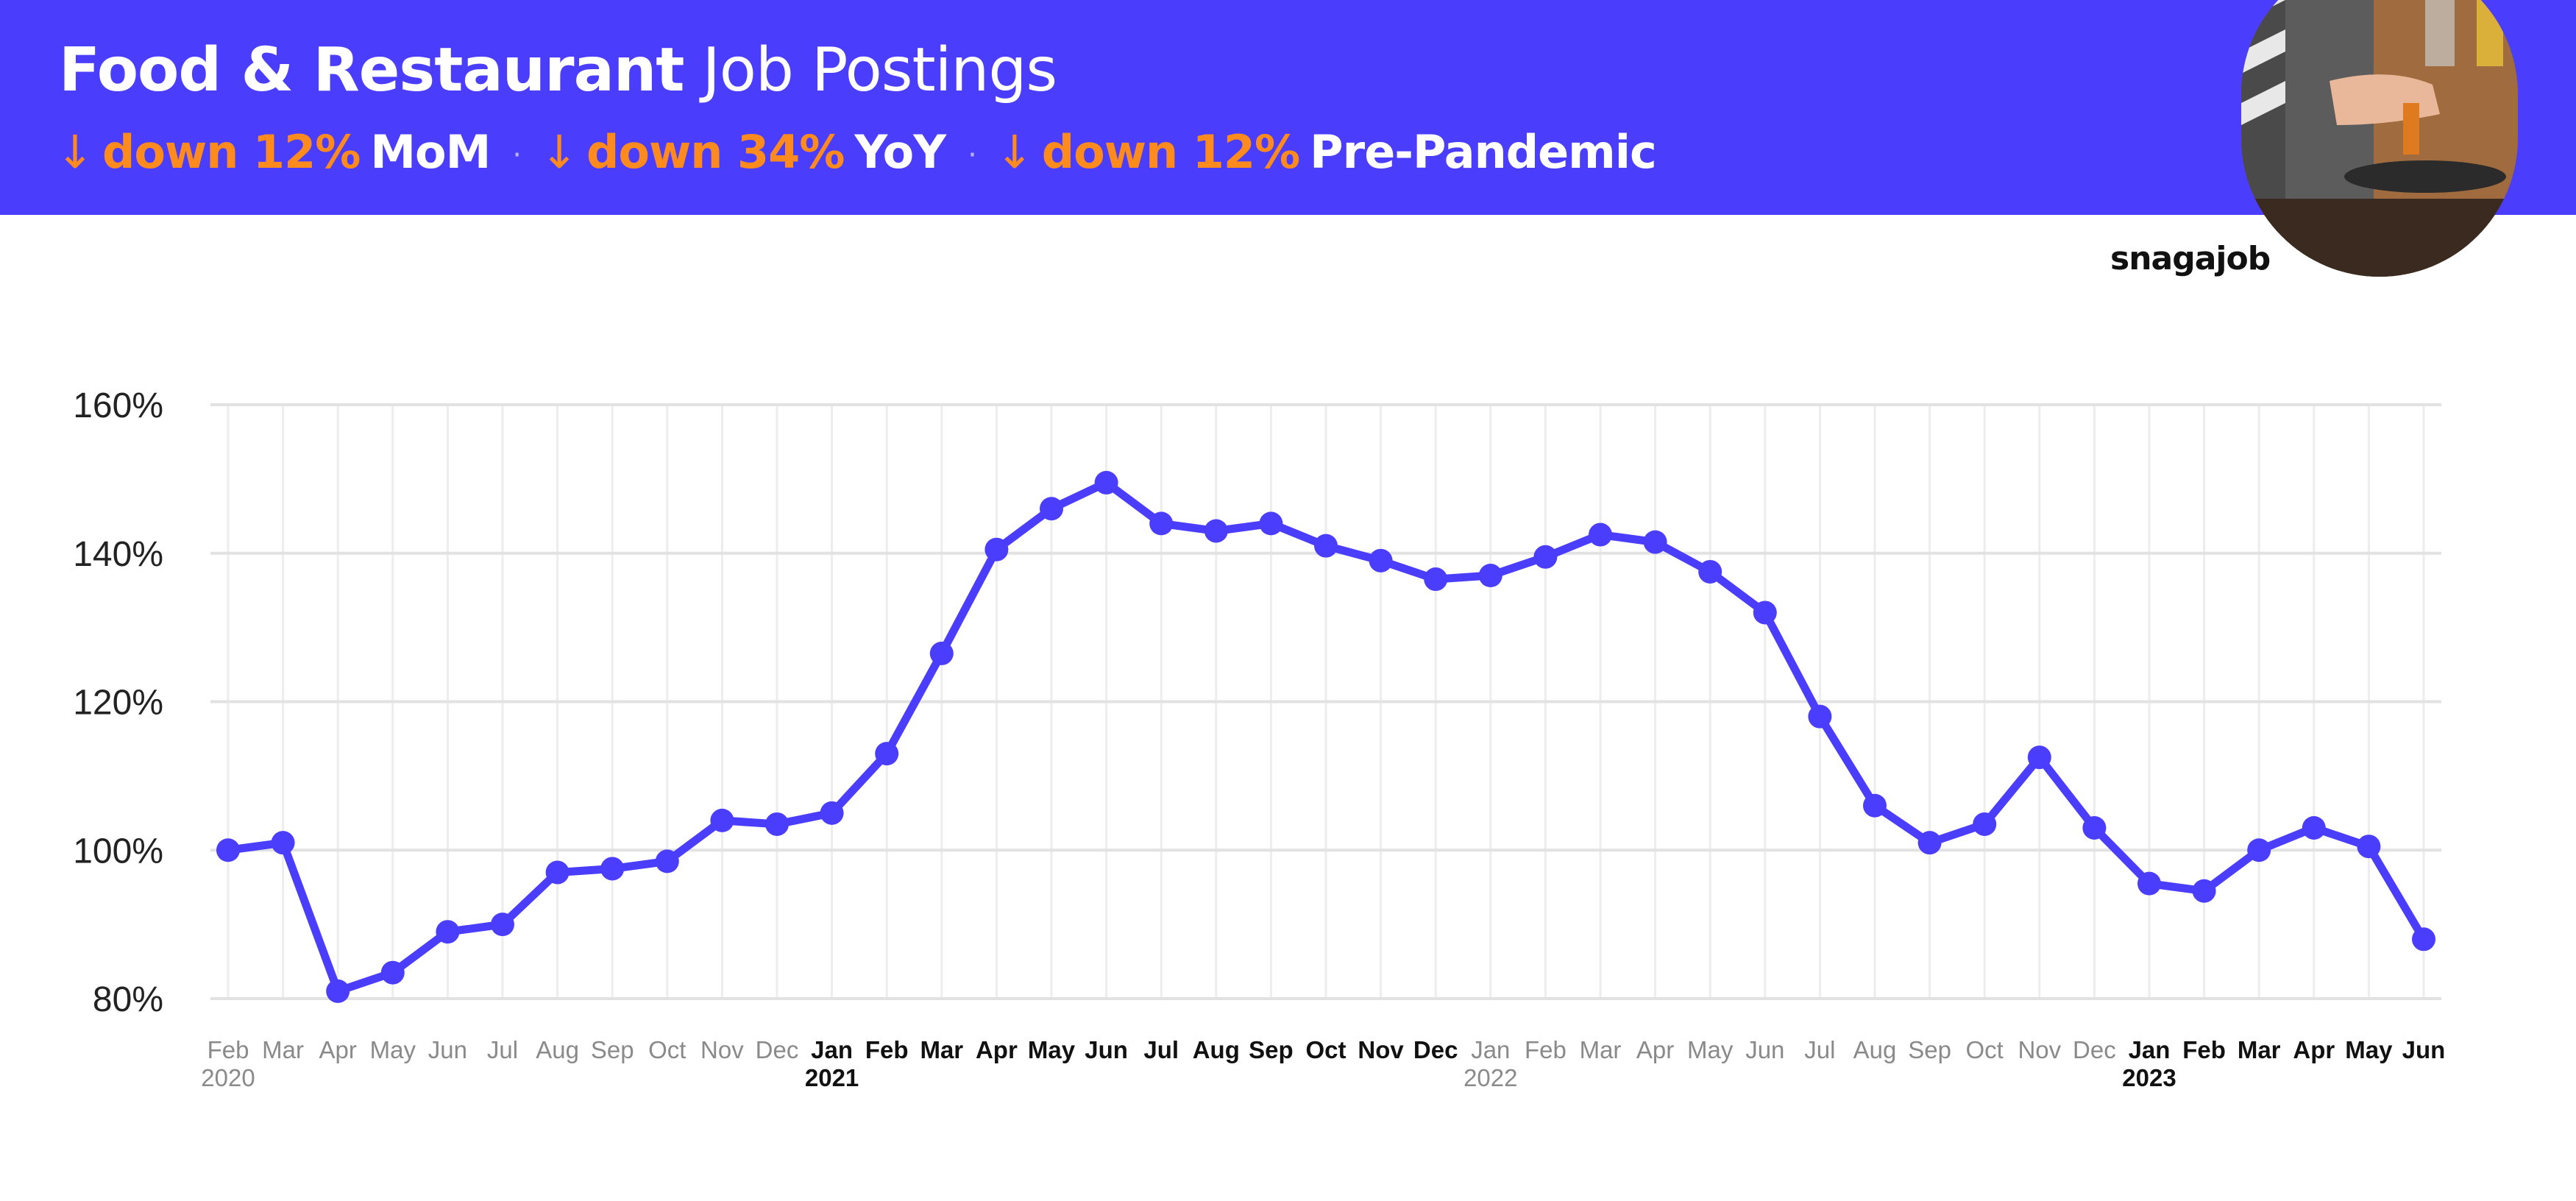 The image size is (2576, 1201). I want to click on title-light: Job Postings, so click(880, 70).